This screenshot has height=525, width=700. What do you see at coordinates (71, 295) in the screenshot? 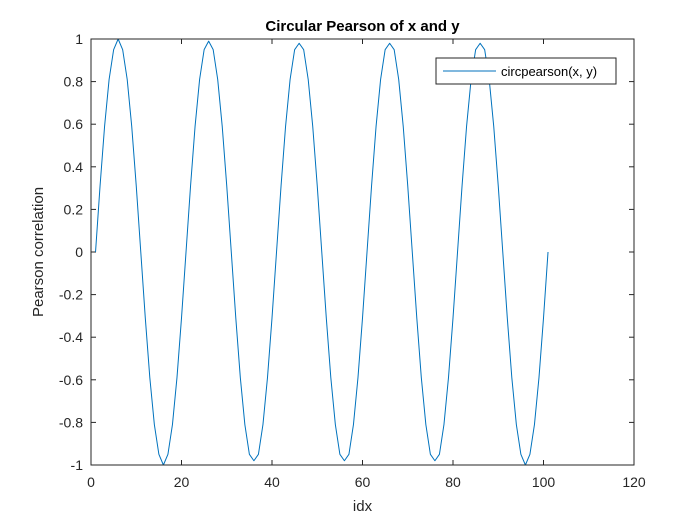
I see `y-tick-label: -0.2` at bounding box center [71, 295].